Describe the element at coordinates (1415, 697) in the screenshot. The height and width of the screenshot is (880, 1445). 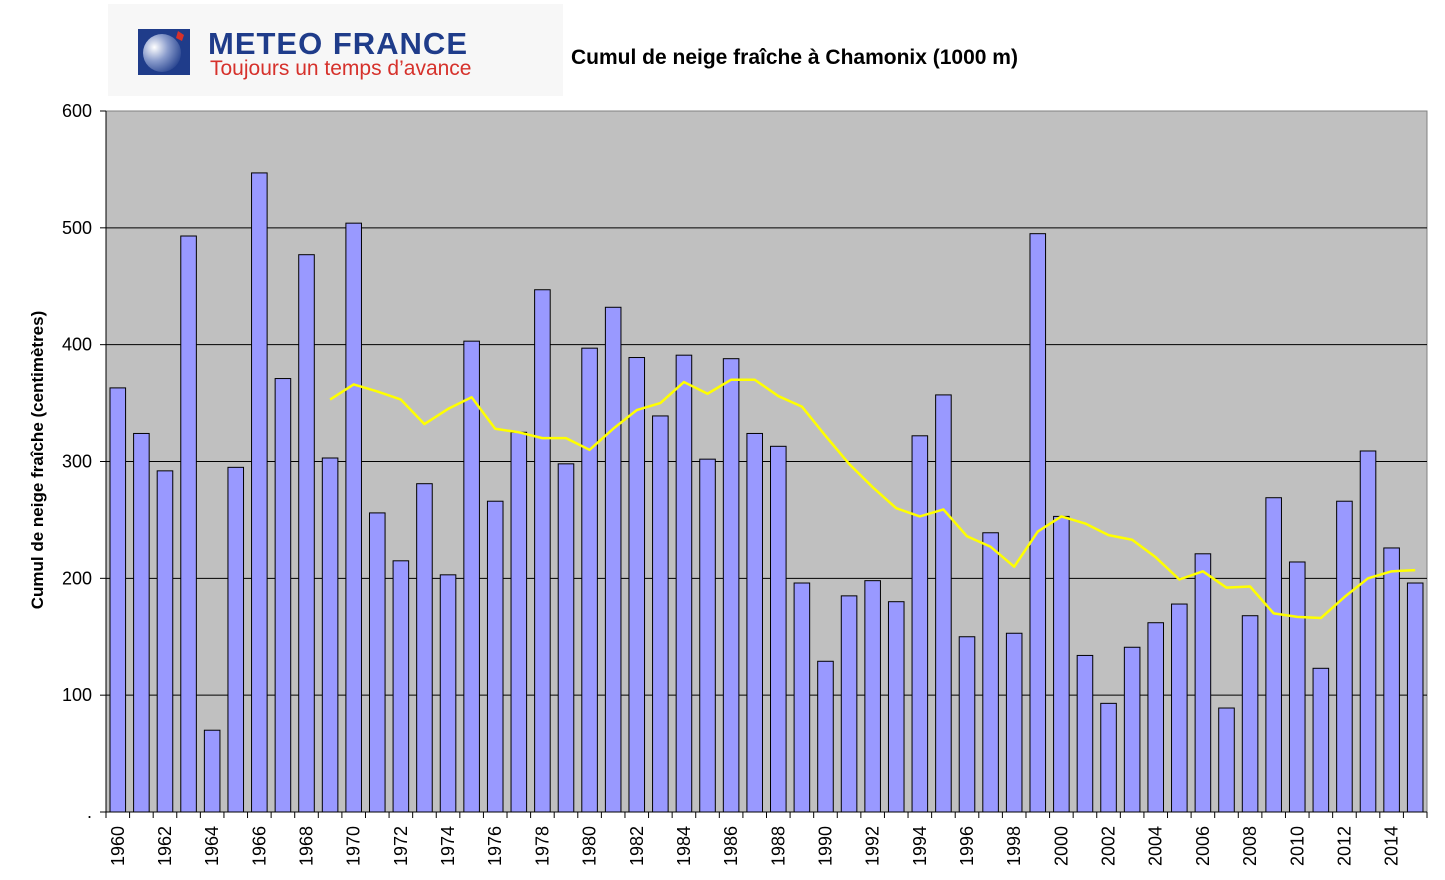
I see `bar-2015` at that location.